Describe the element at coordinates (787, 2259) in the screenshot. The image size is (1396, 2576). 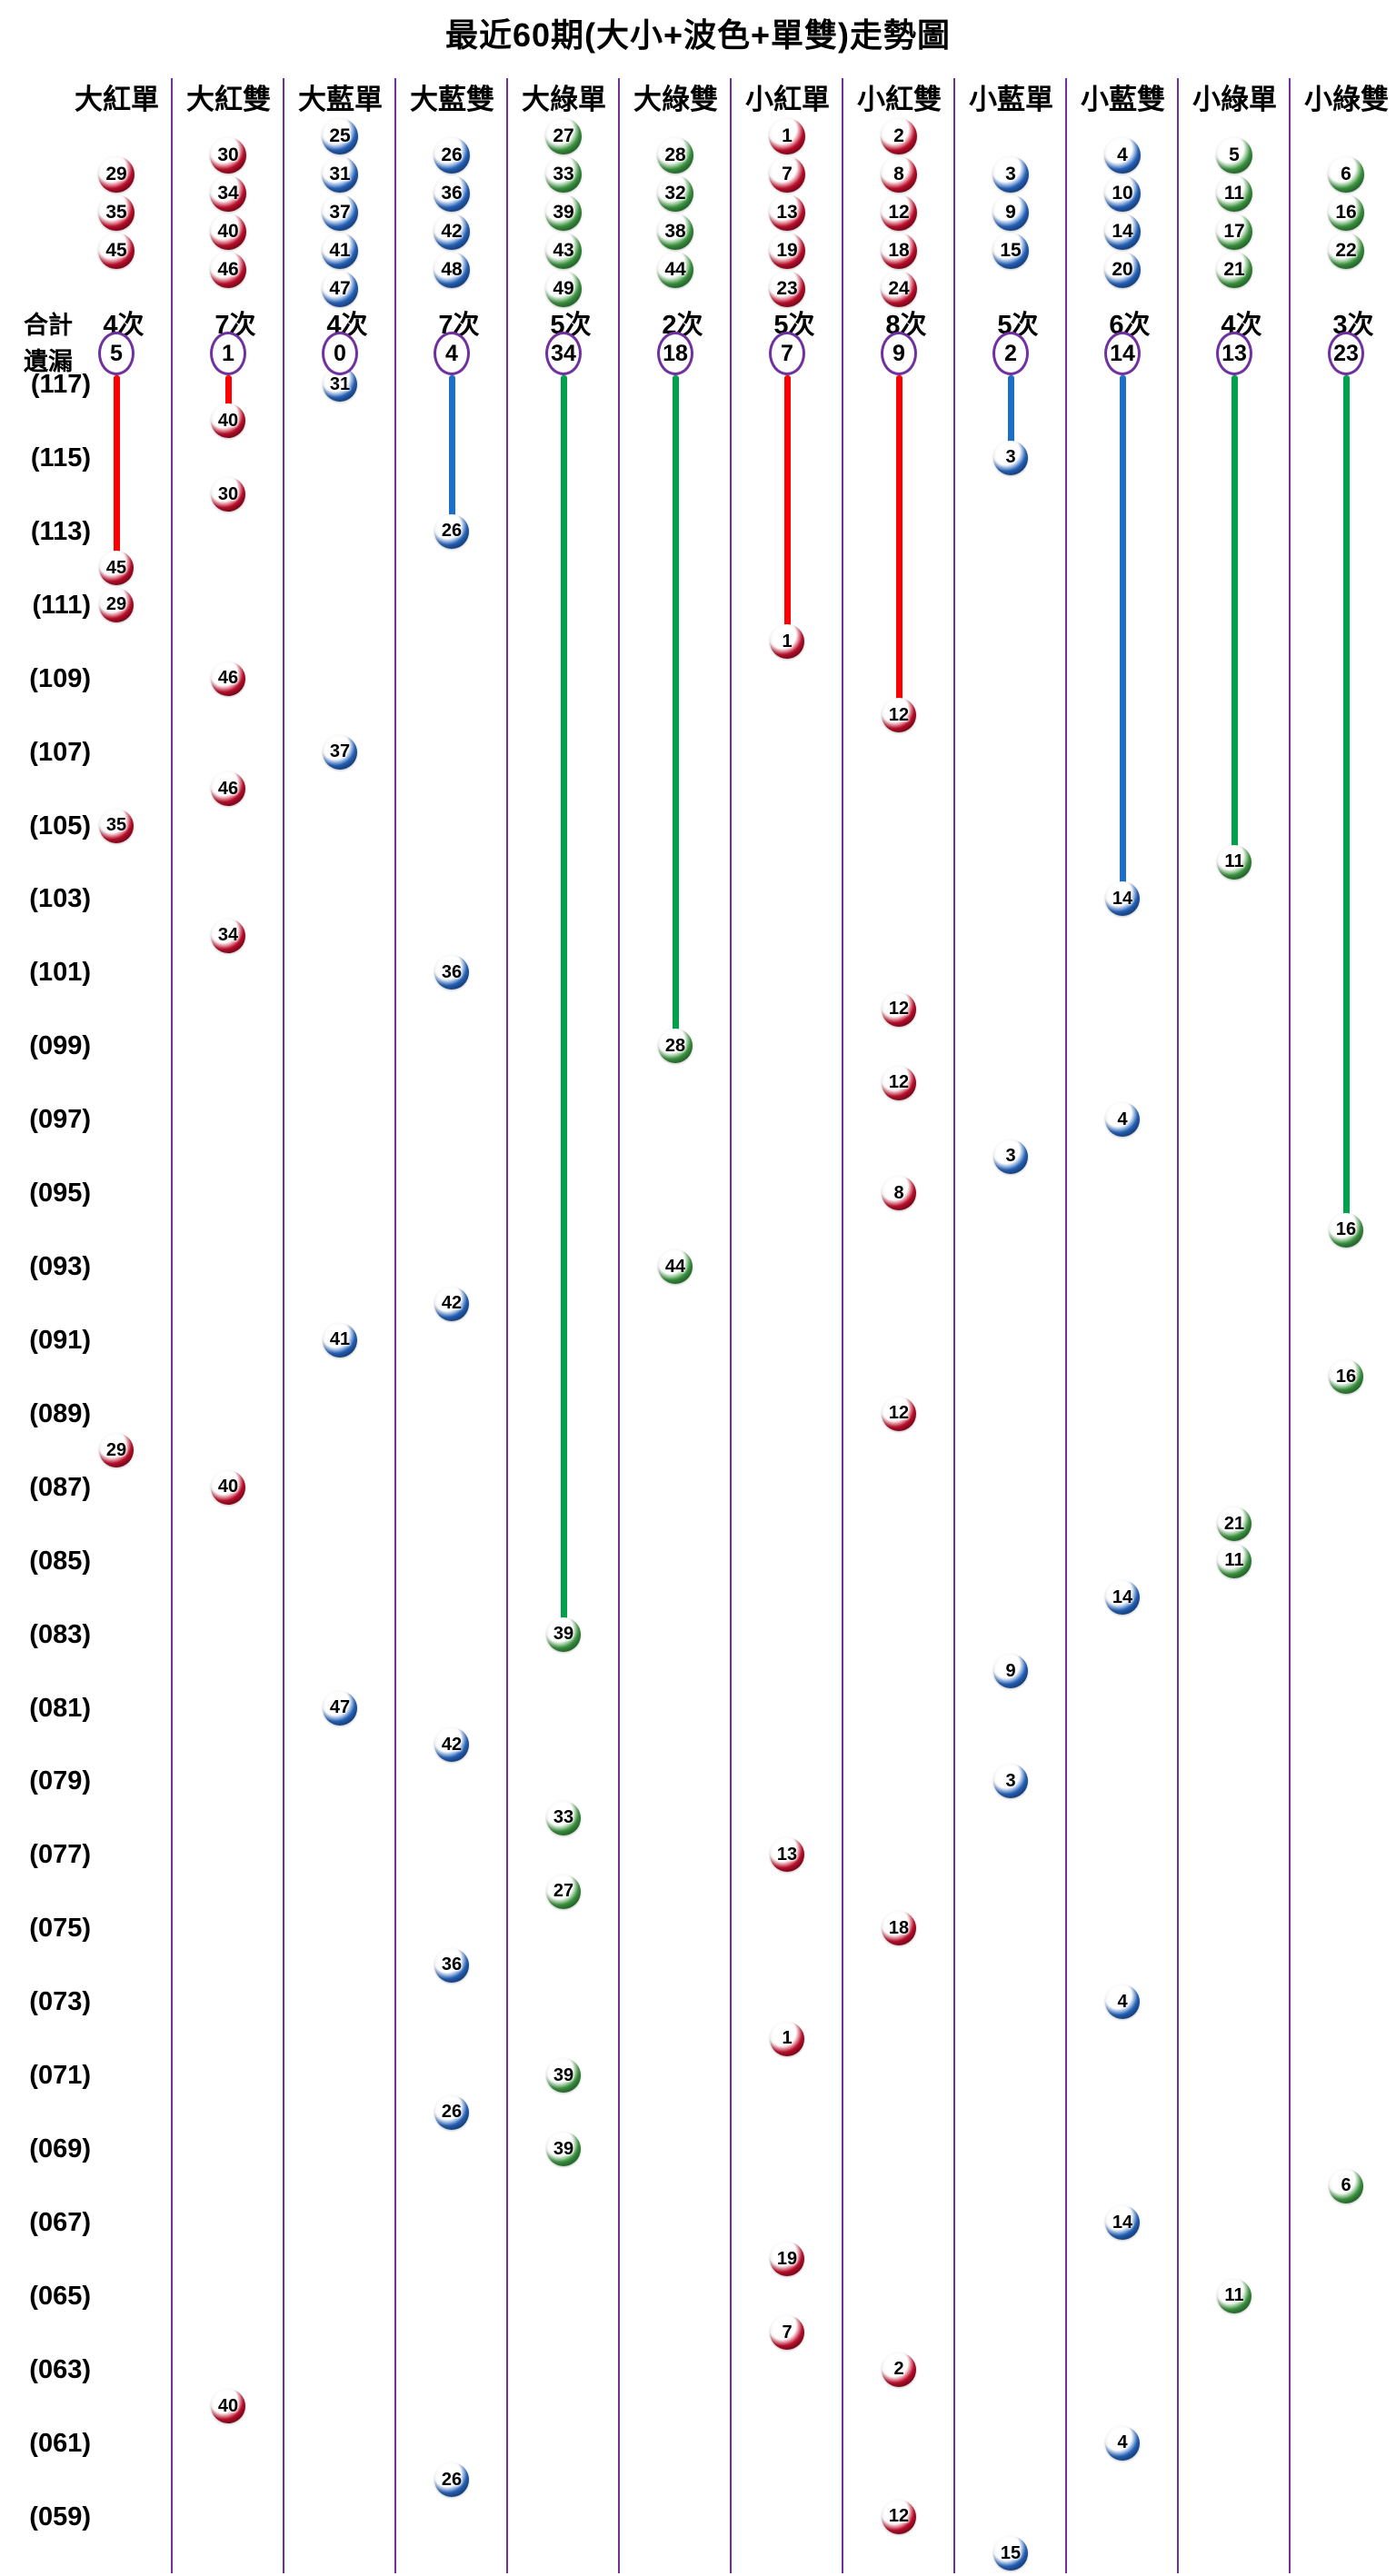
I see `draw-ball: 19` at that location.